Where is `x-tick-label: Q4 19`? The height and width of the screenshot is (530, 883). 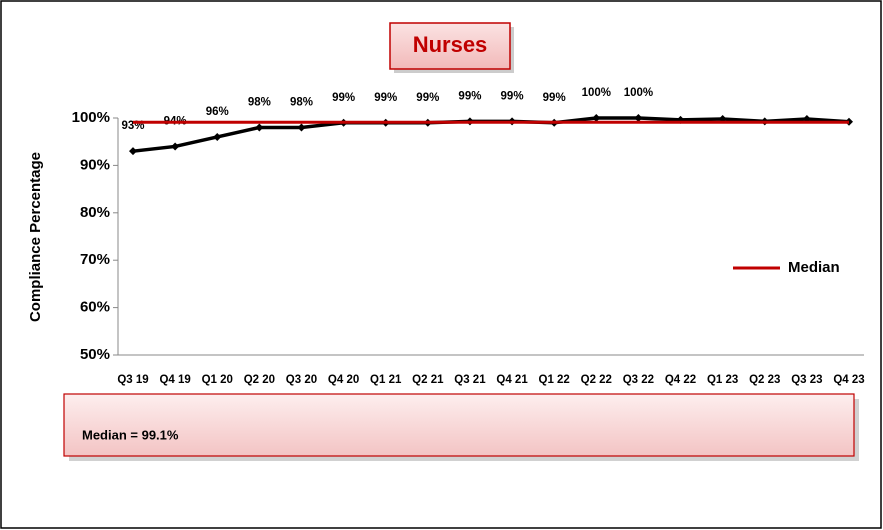
x-tick-label: Q4 19 is located at coordinates (174, 380).